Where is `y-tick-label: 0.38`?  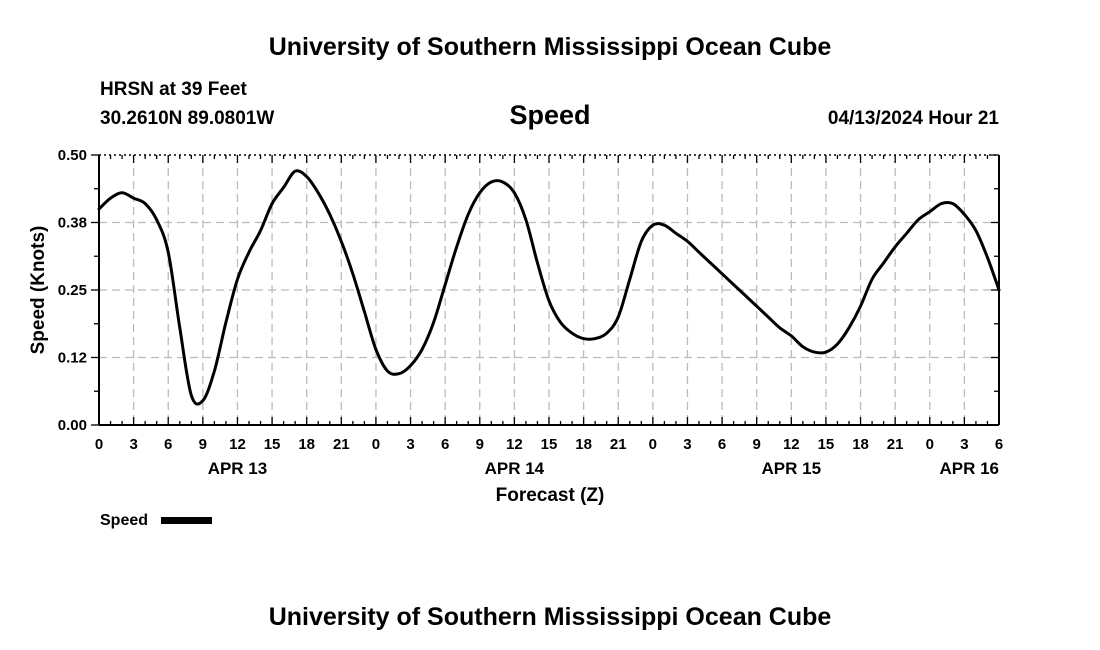 y-tick-label: 0.38 is located at coordinates (72, 223).